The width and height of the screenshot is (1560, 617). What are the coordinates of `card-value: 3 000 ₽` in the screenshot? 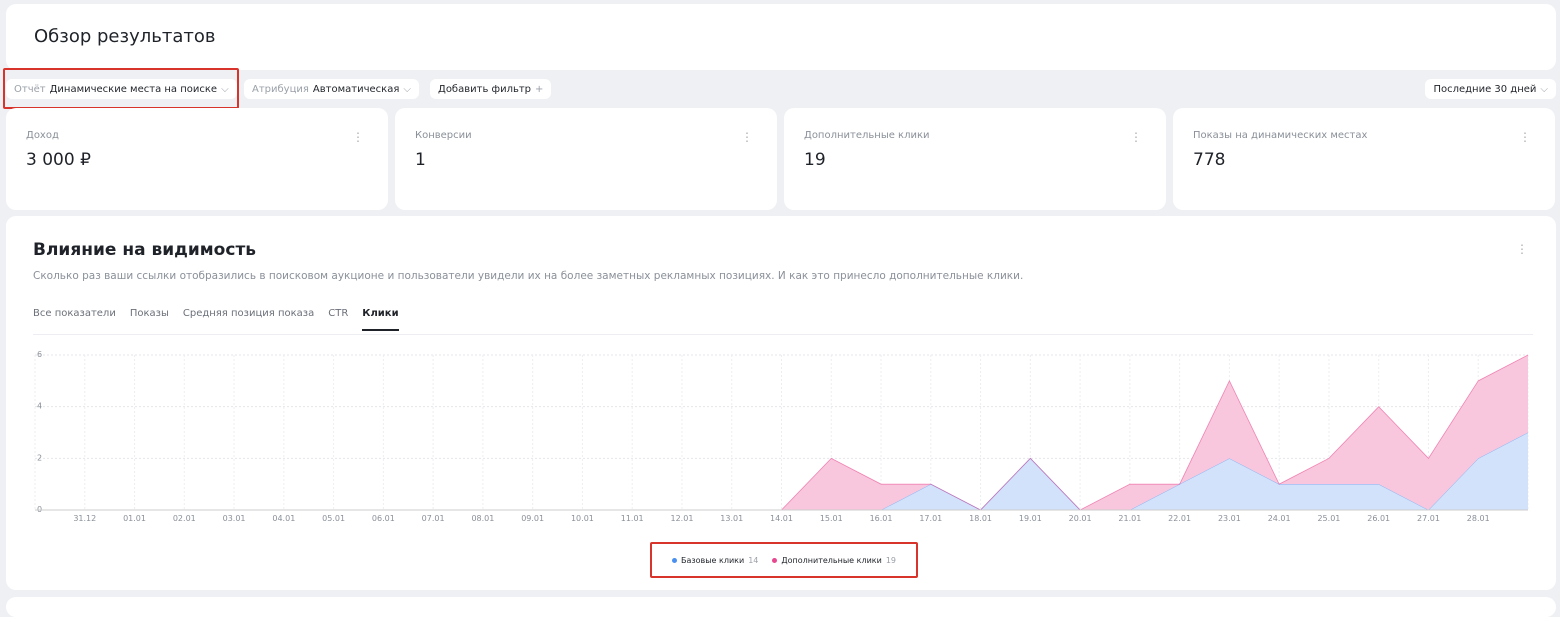 It's located at (58, 160).